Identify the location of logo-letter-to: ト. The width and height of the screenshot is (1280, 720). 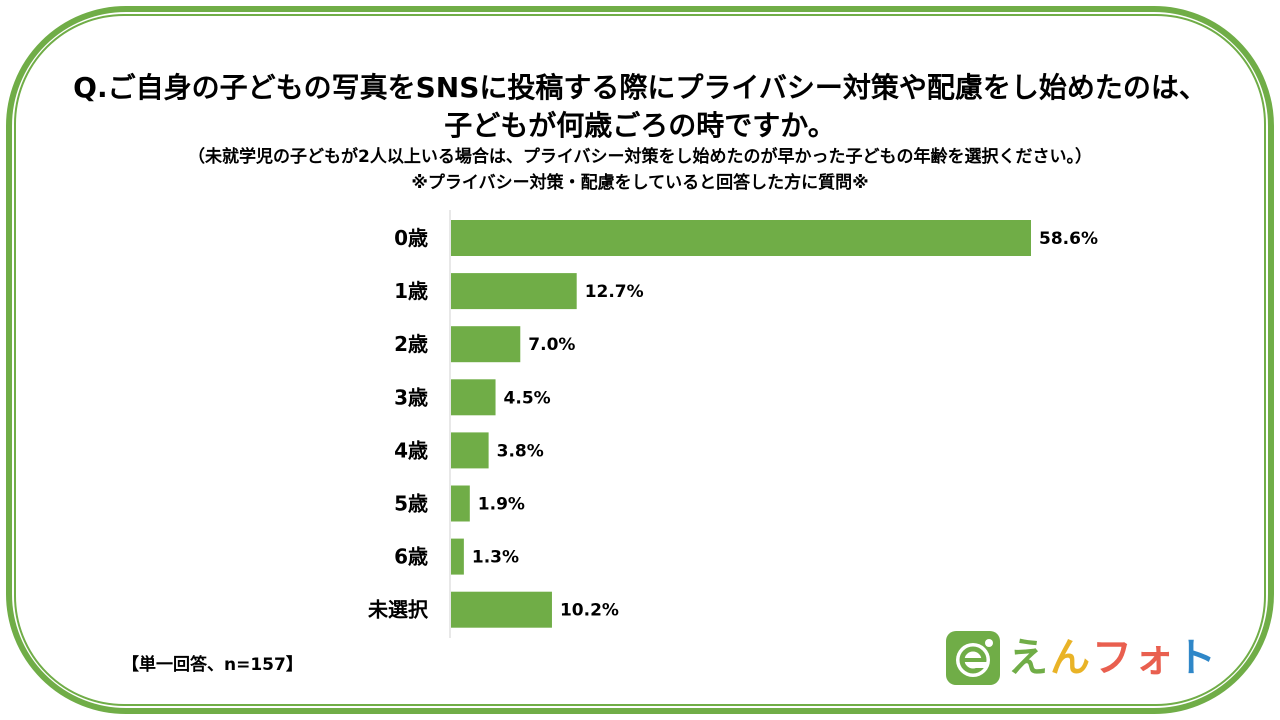
(1197, 658).